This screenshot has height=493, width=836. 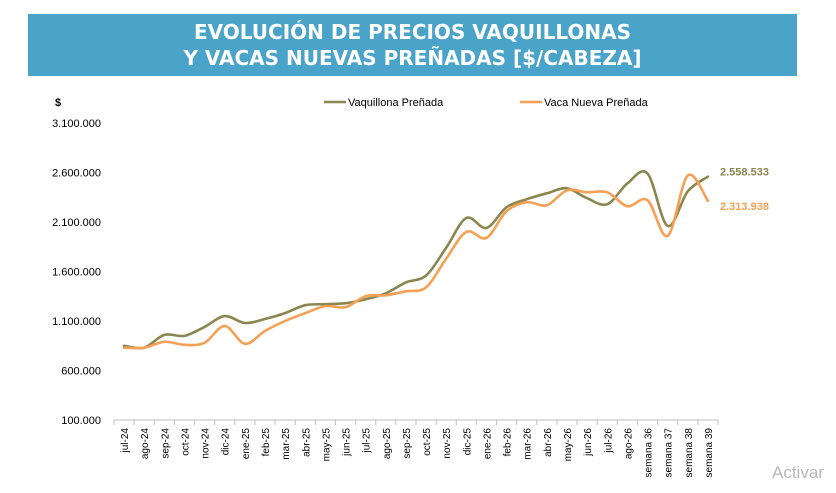 What do you see at coordinates (608, 441) in the screenshot?
I see `x-tick-label: jul-26` at bounding box center [608, 441].